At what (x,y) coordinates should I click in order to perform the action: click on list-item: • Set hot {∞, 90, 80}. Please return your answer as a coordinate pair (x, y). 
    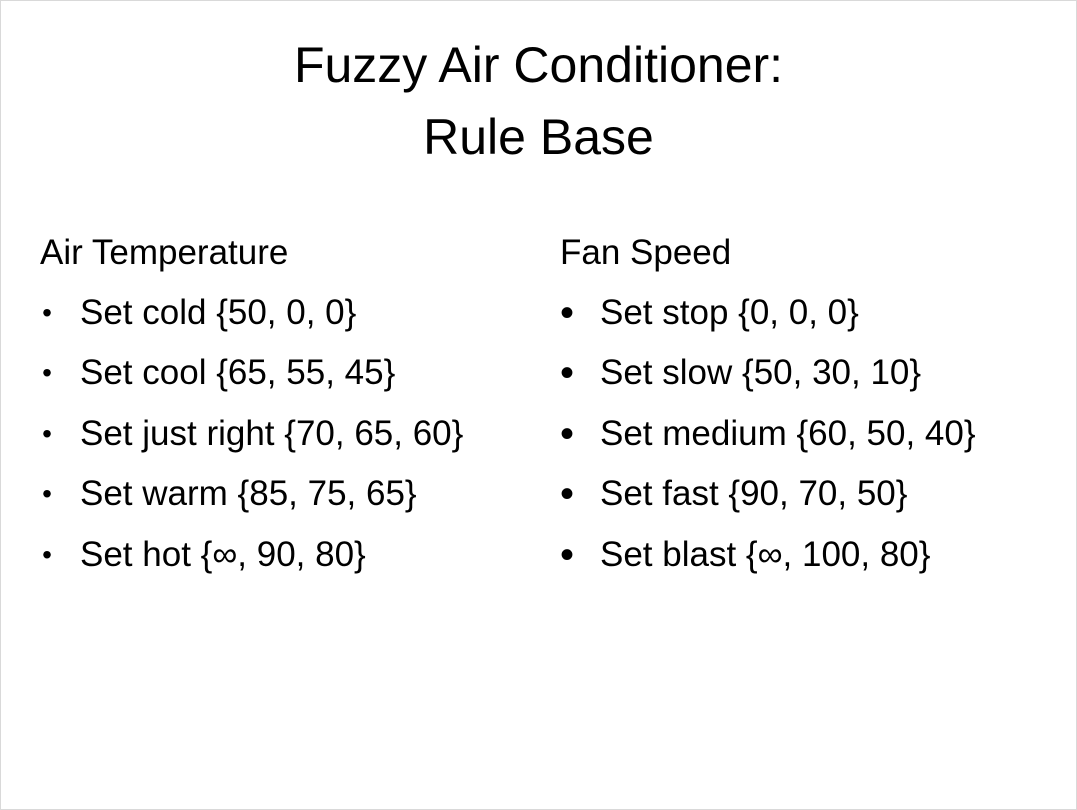
    Looking at the image, I should click on (290, 555).